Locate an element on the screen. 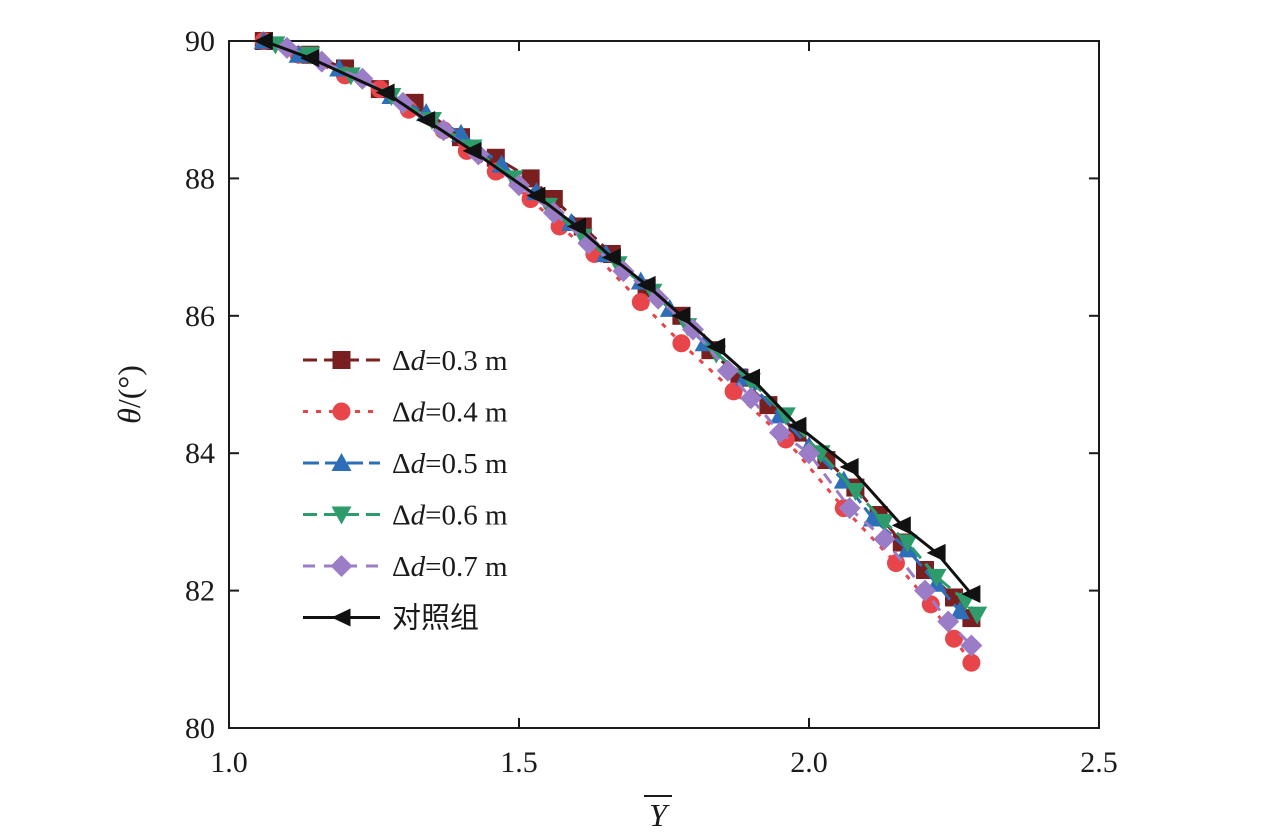 This screenshot has width=1276, height=833. x-axis-title: Y is located at coordinates (659, 815).